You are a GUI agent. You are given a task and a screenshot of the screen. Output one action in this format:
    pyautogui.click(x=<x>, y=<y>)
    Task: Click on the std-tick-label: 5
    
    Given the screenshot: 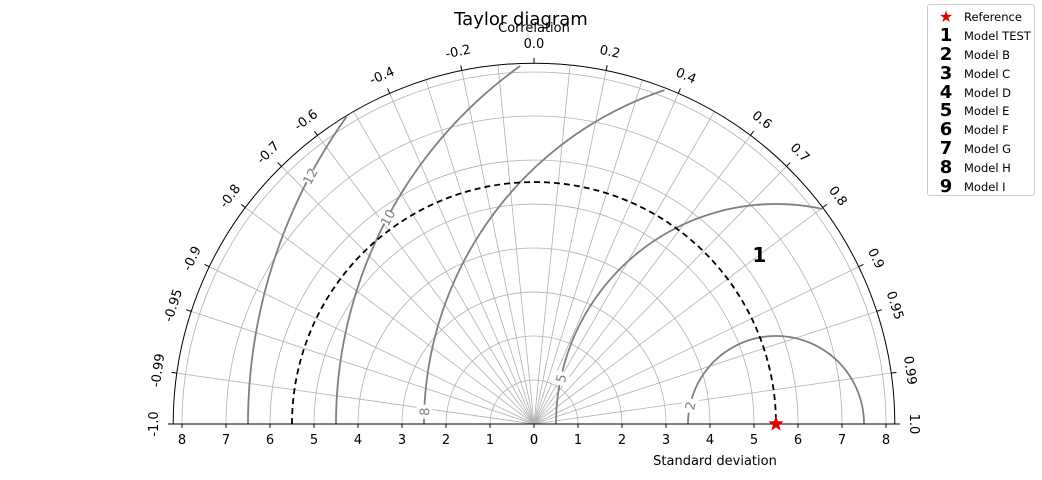 What is the action you would take?
    pyautogui.click(x=314, y=440)
    